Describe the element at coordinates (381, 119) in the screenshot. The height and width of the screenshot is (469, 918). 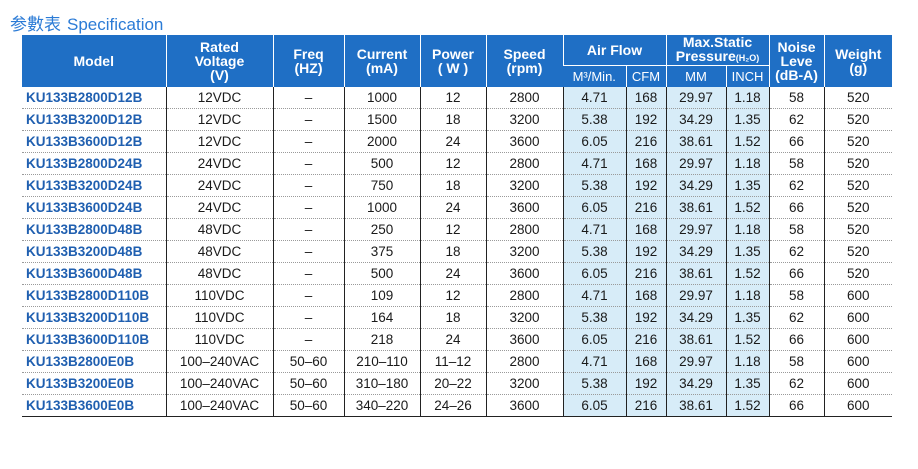
I see `cell-current: 1500` at that location.